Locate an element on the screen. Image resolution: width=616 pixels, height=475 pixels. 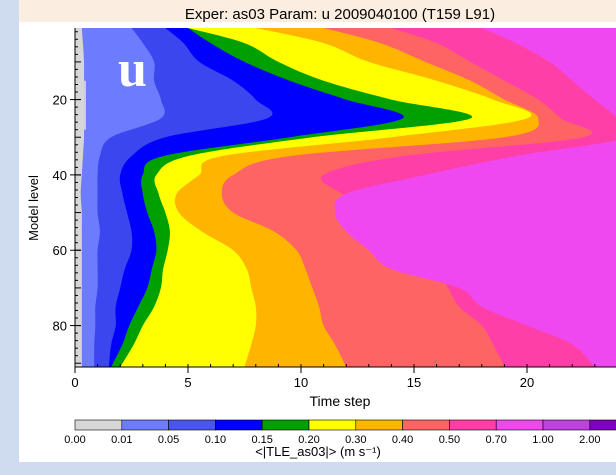
x-tick-label: 0 is located at coordinates (74, 382).